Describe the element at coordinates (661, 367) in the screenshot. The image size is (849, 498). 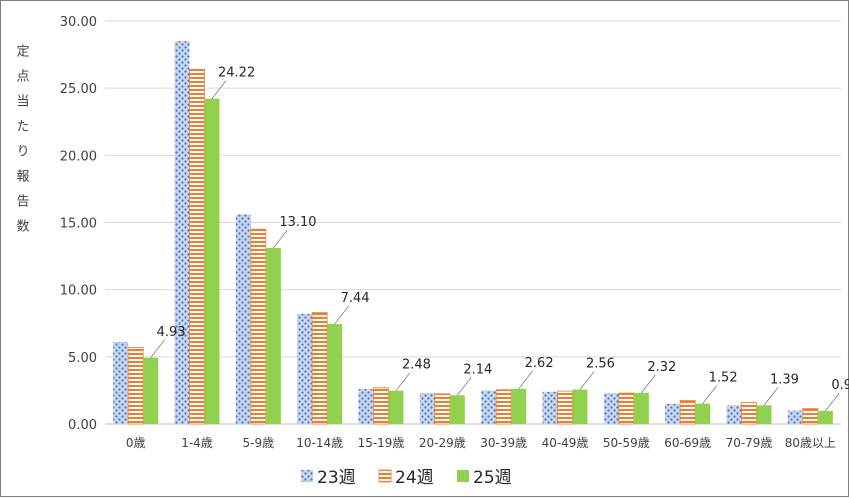
I see `data-label: 2.32` at that location.